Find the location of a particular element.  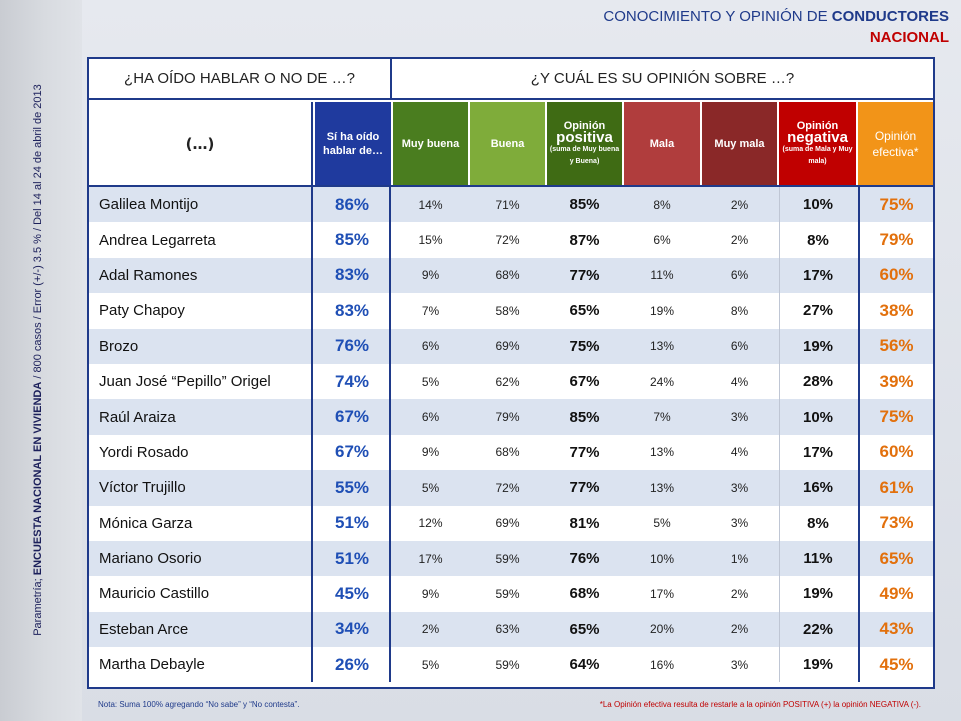

heard-cell: 85% is located at coordinates (353, 240).